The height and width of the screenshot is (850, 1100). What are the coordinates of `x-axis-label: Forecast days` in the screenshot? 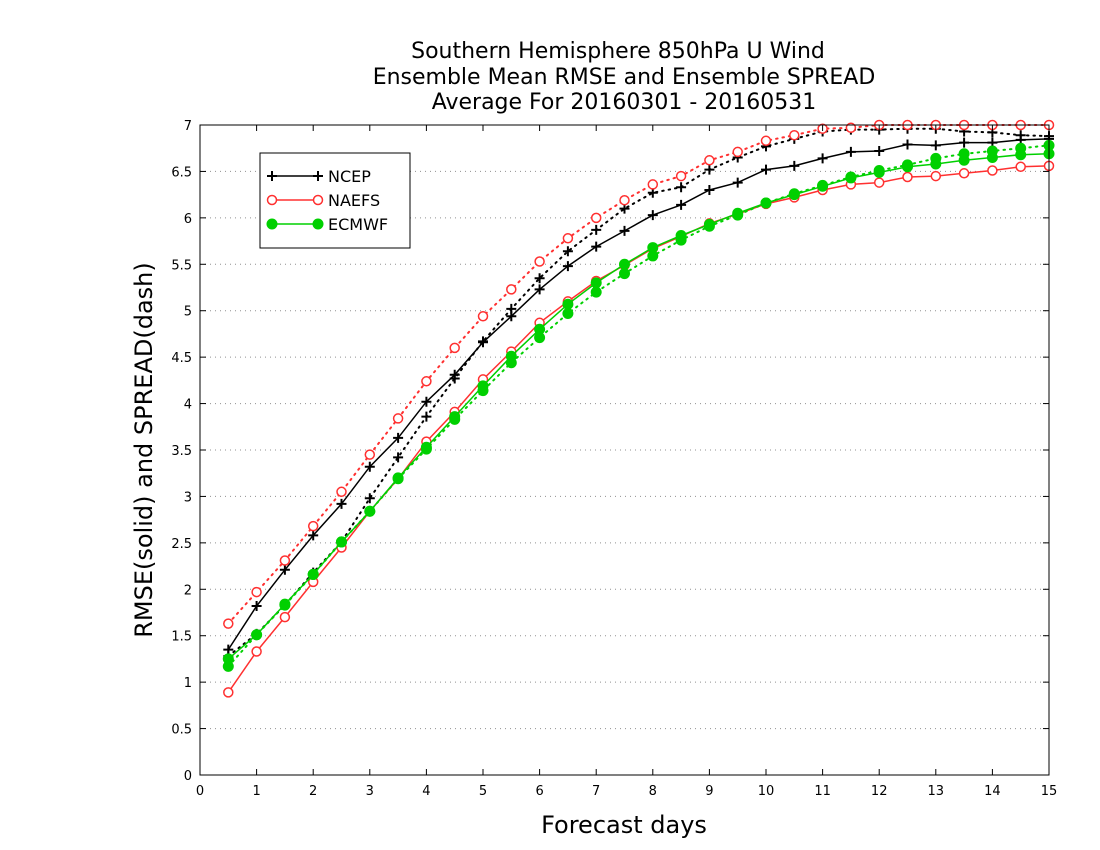 It's located at (624, 825).